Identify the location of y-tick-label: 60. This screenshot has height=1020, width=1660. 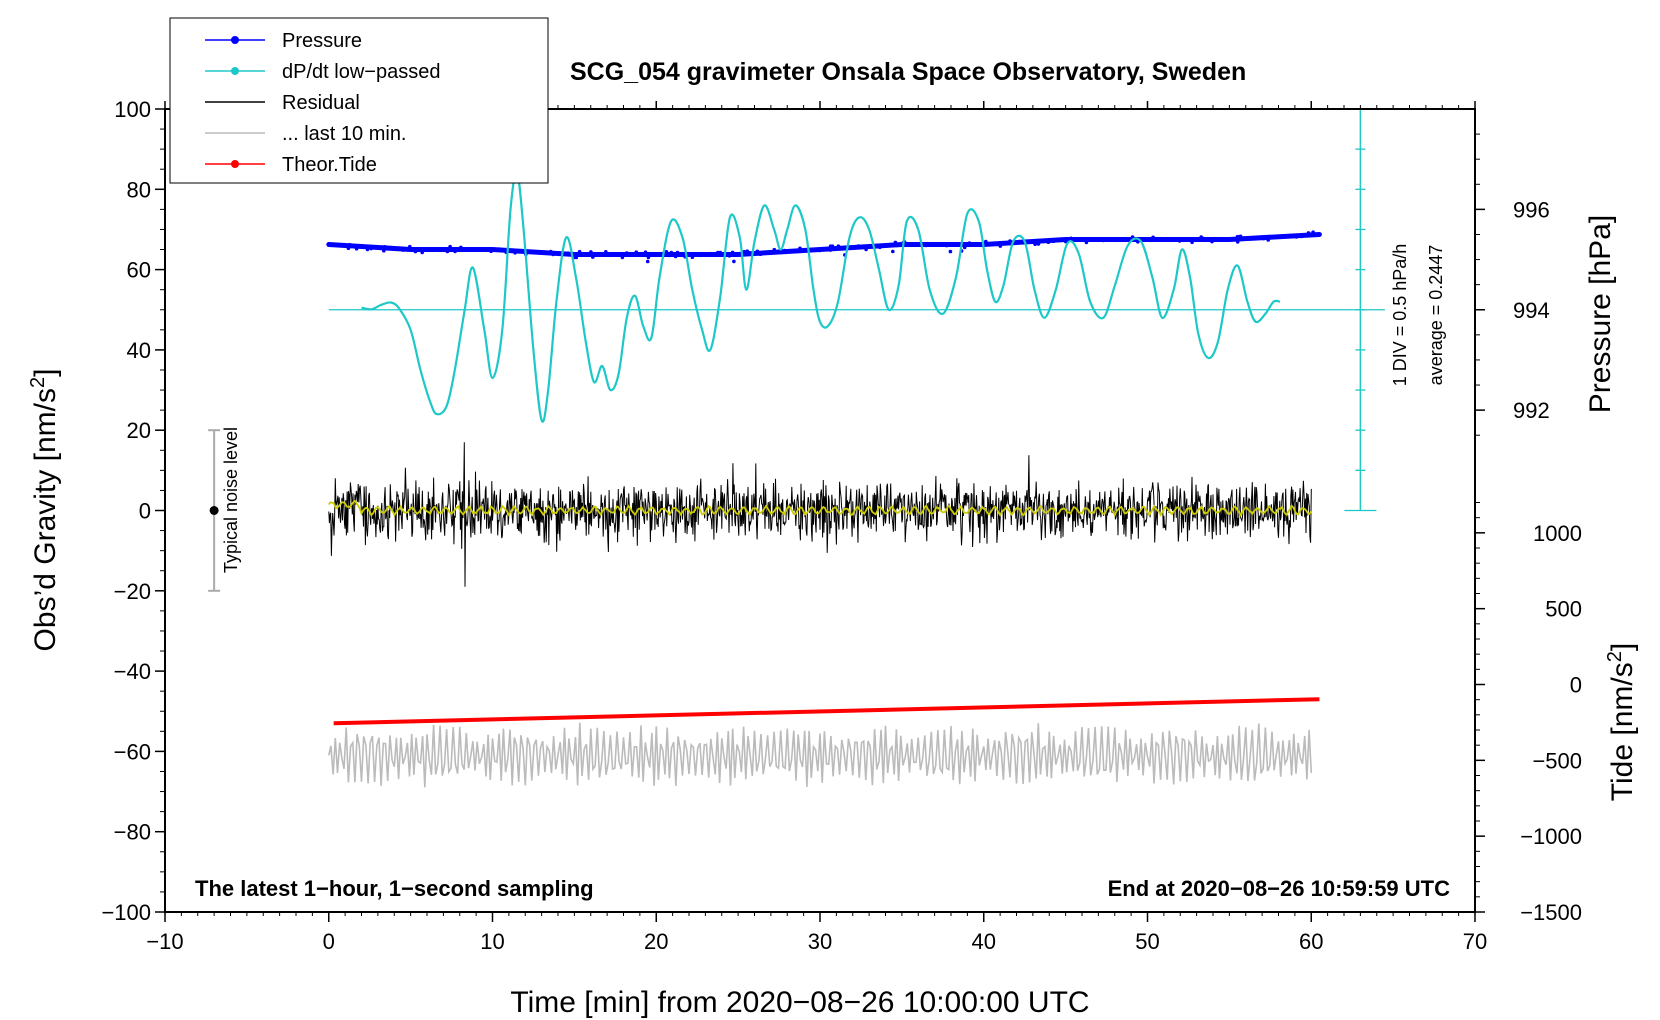
(139, 270).